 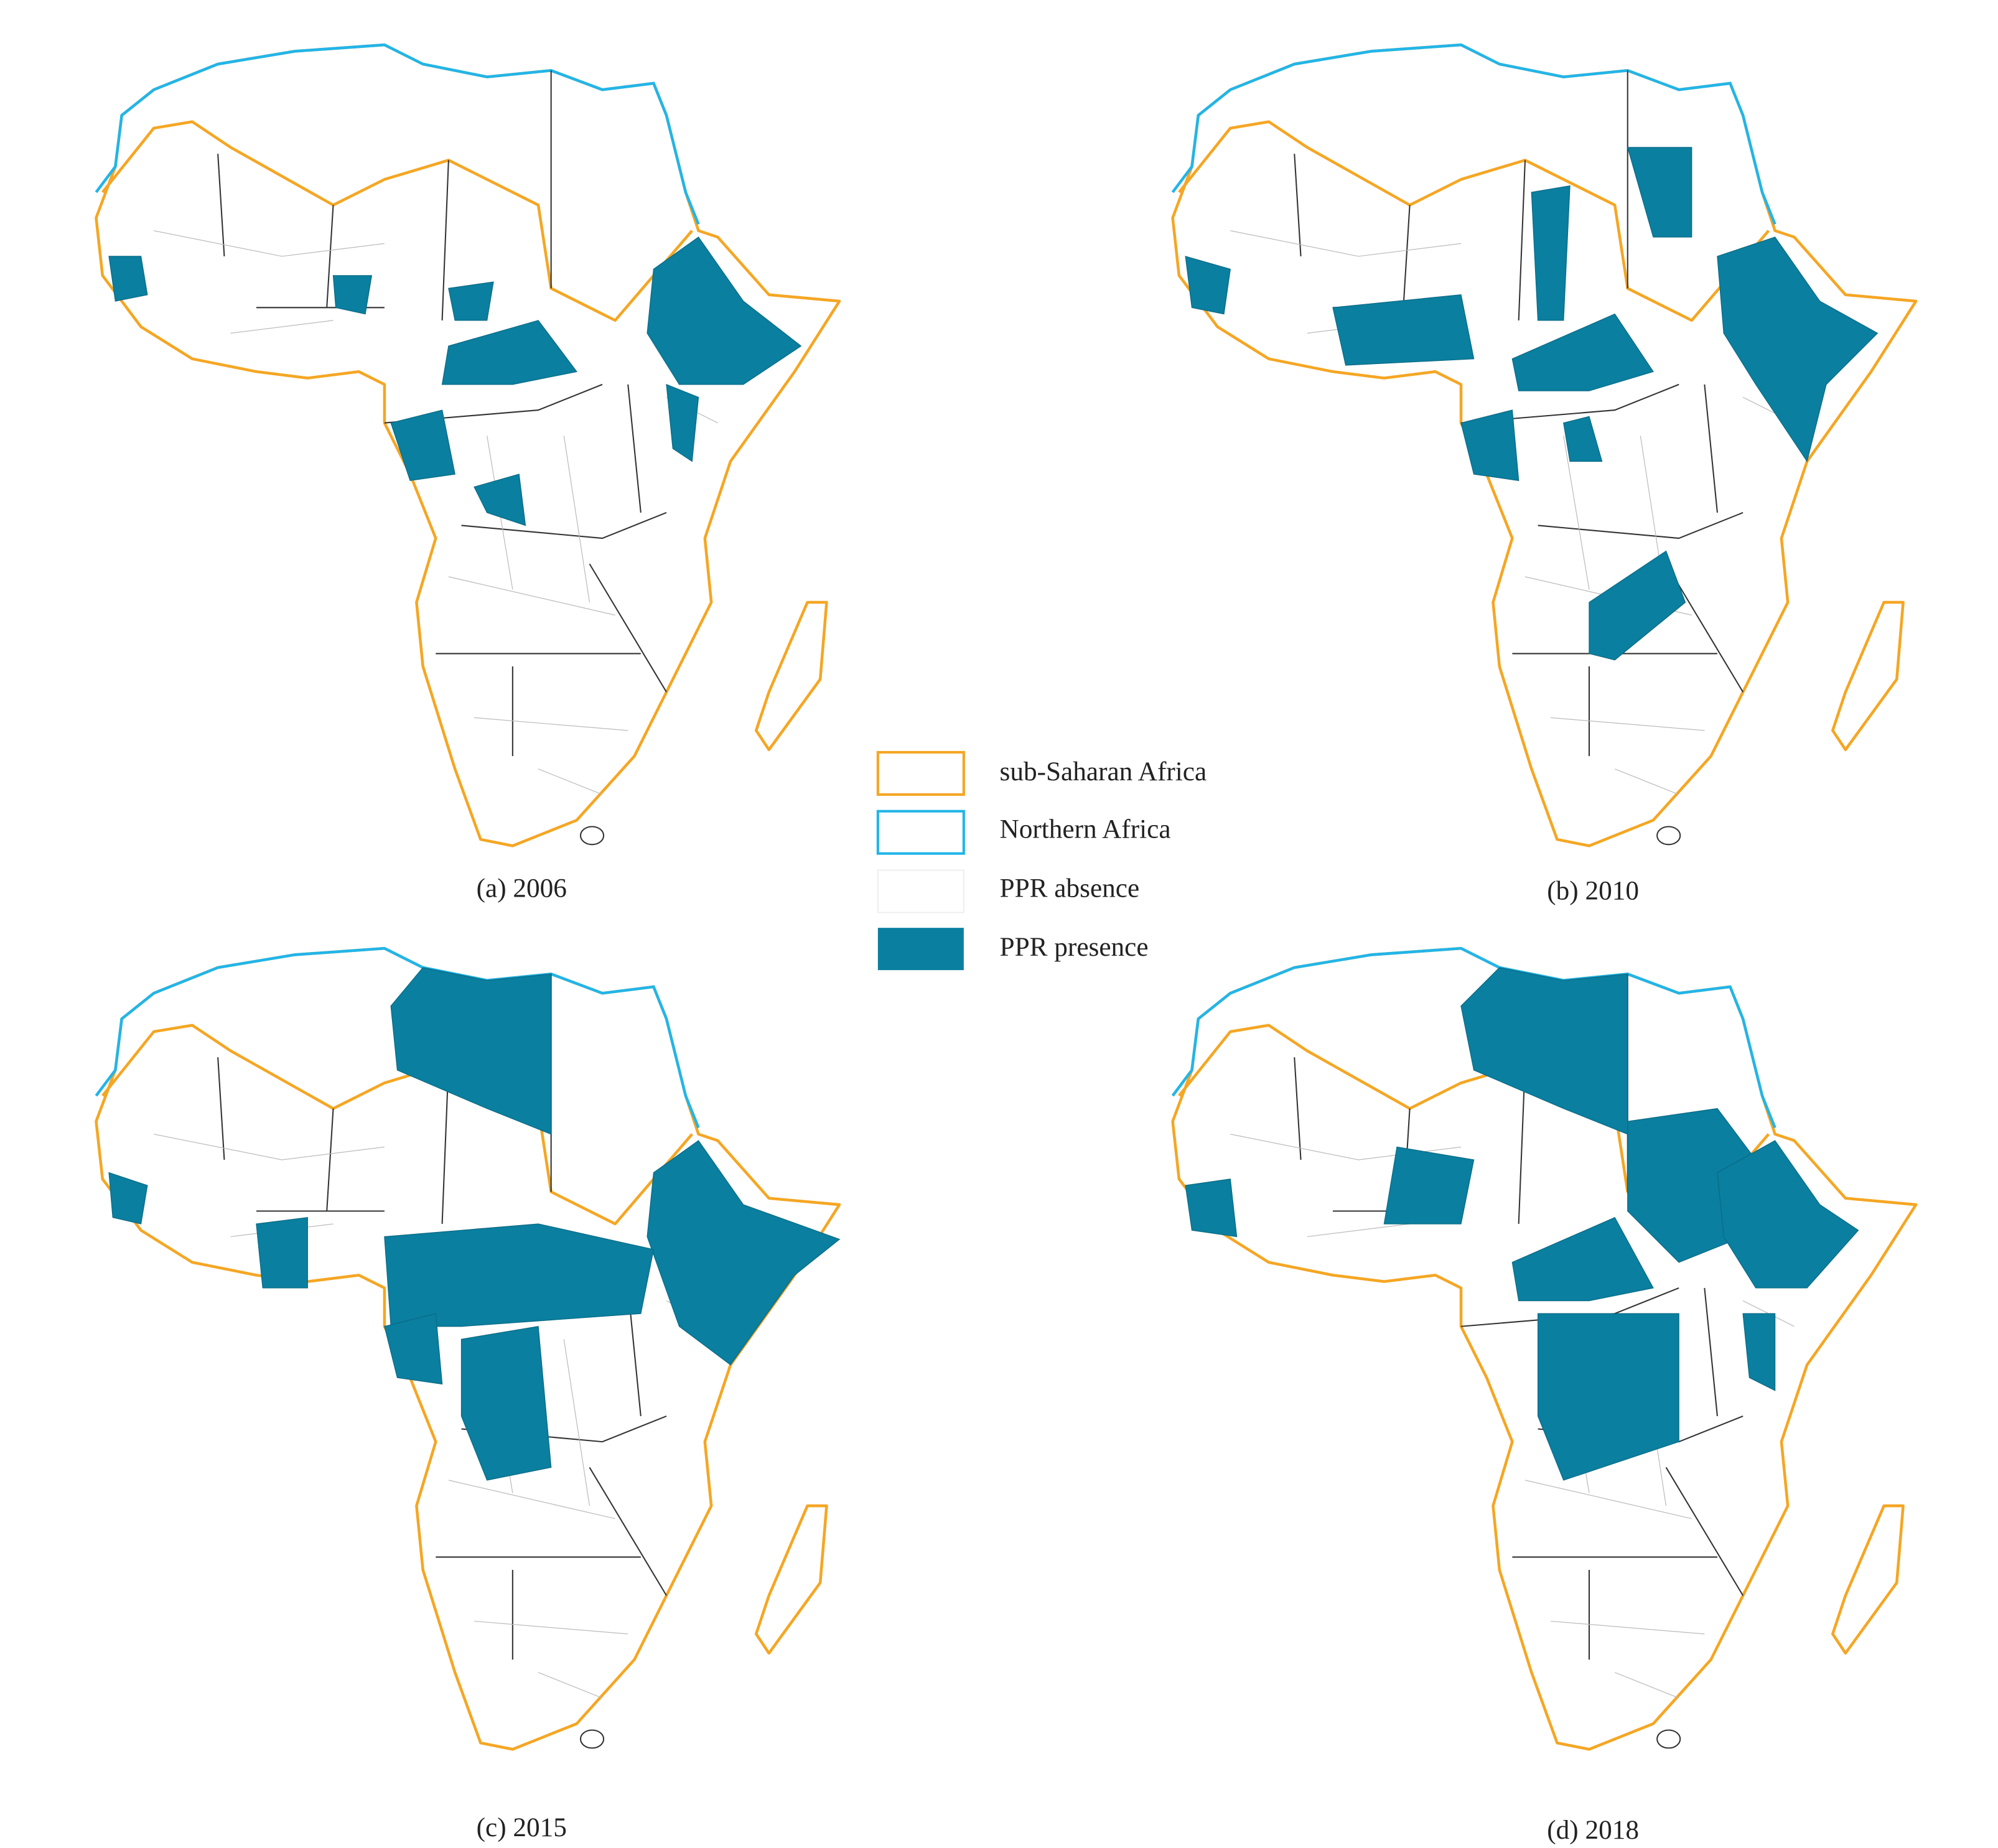 What do you see at coordinates (522, 888) in the screenshot?
I see `panel-caption: (a) 2006` at bounding box center [522, 888].